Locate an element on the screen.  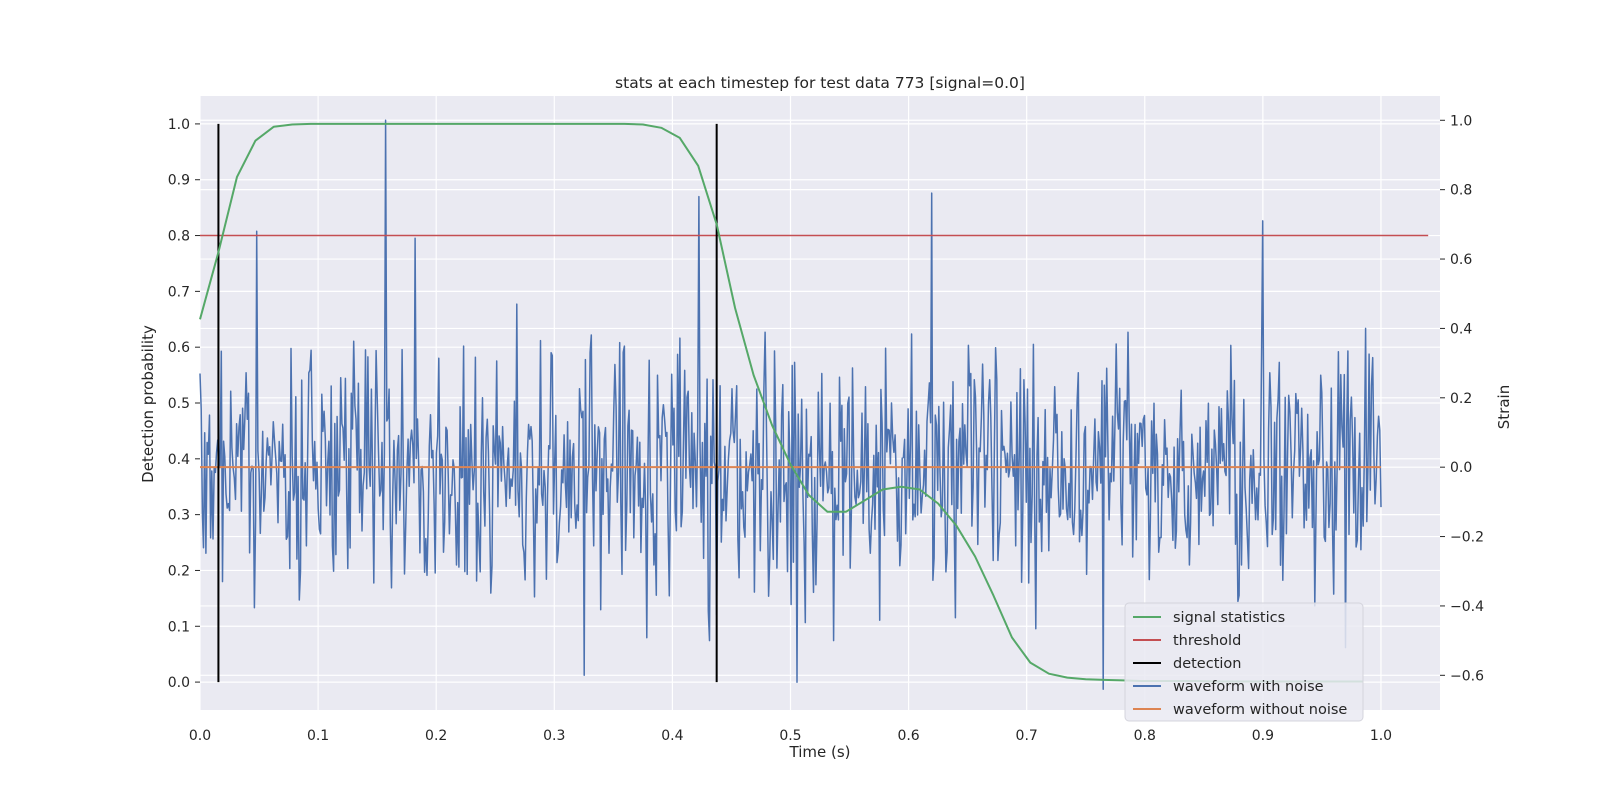
y2-tick-label: −0.6 is located at coordinates (1467, 676).